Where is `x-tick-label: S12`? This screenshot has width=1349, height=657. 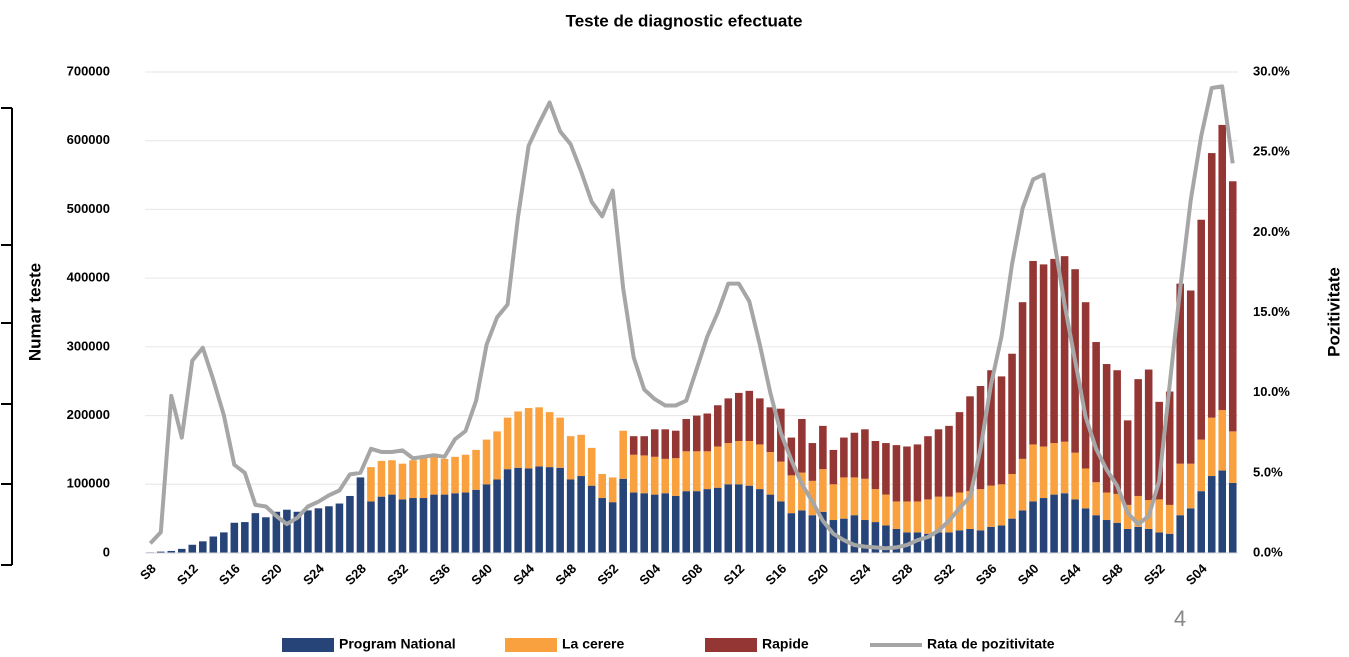 x-tick-label: S12 is located at coordinates (733, 574).